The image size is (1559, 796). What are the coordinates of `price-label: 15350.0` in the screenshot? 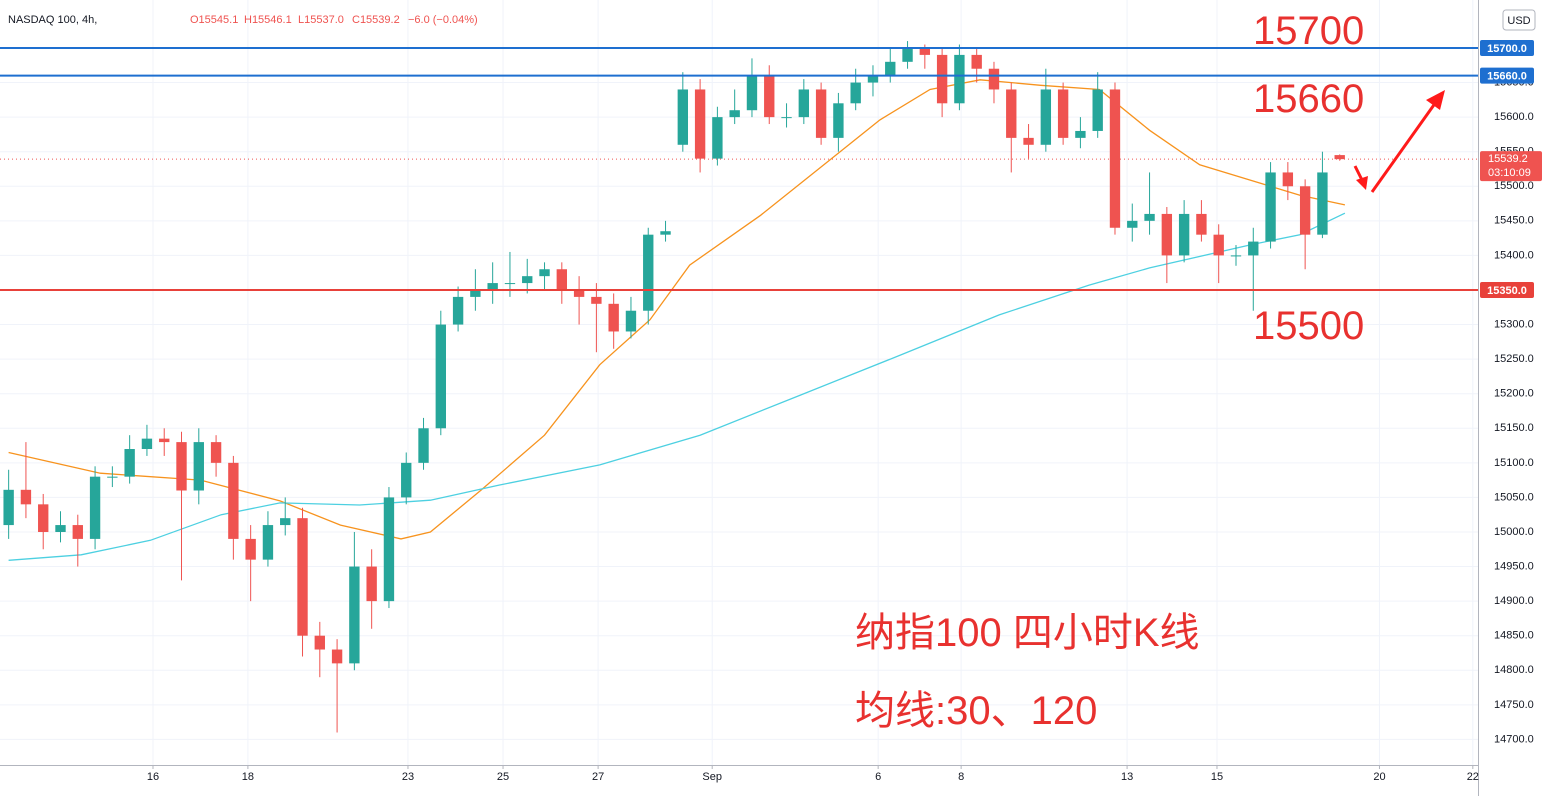 It's located at (1507, 291).